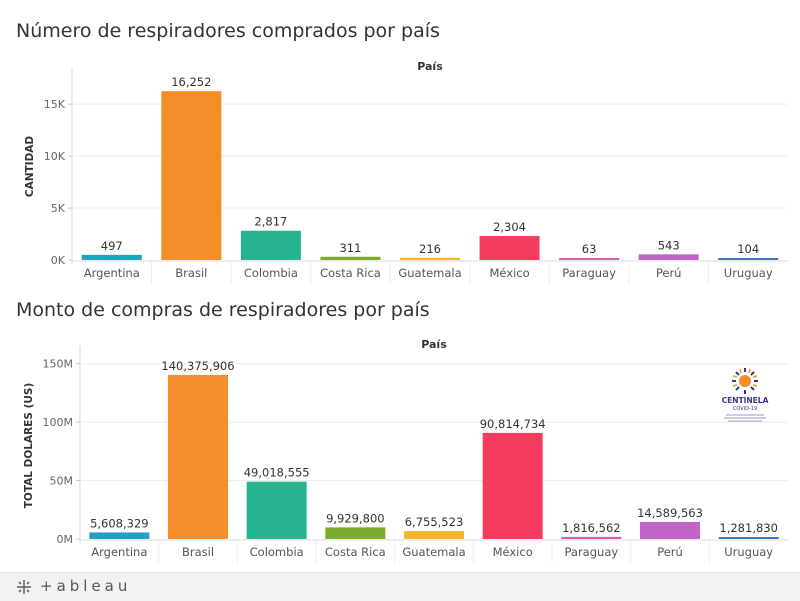  I want to click on chart1-x-tick-label: Argentina, so click(112, 273).